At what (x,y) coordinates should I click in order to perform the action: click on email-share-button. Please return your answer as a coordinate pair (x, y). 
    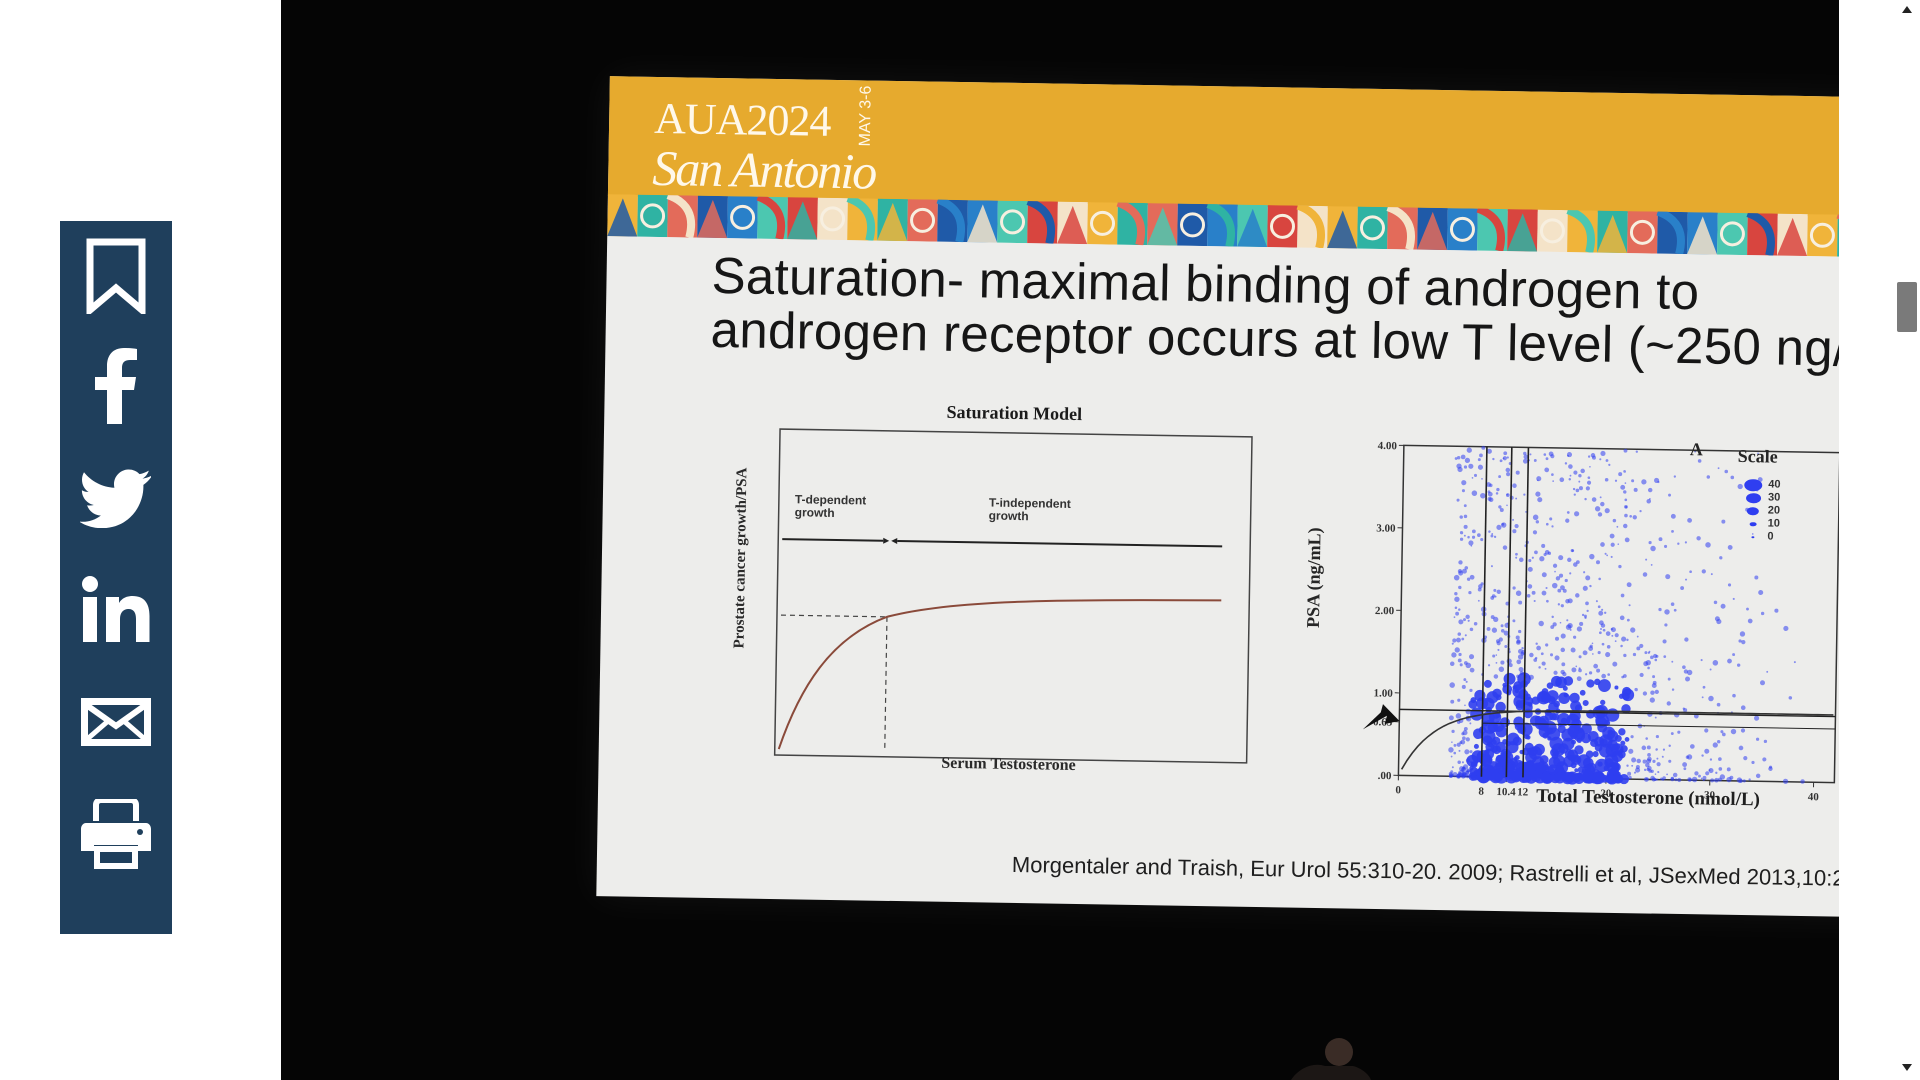
    Looking at the image, I should click on (116, 722).